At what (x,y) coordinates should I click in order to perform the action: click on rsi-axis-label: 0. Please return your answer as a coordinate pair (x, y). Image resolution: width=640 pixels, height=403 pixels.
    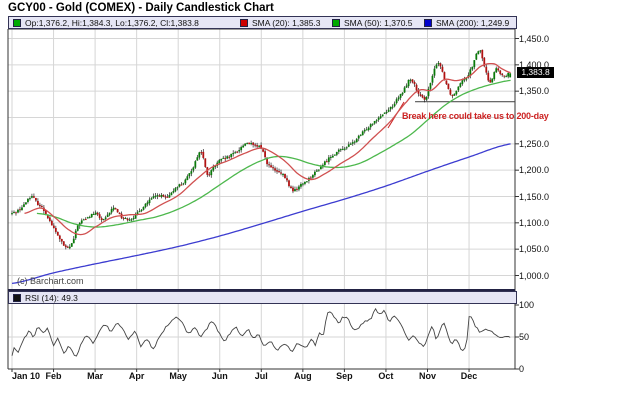
    Looking at the image, I should click on (522, 369).